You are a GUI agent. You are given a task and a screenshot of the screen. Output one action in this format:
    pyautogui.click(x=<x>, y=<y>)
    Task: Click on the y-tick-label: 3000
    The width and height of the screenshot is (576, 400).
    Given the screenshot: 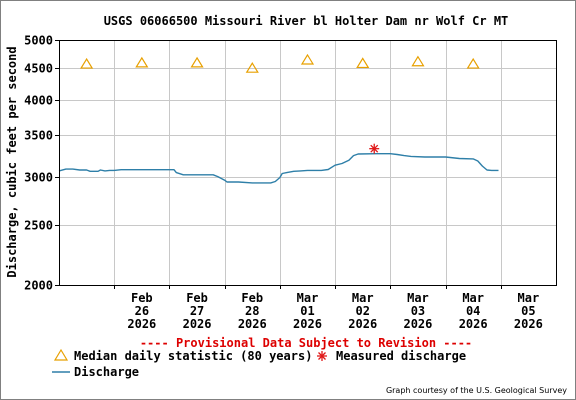 What is the action you would take?
    pyautogui.click(x=38, y=178)
    